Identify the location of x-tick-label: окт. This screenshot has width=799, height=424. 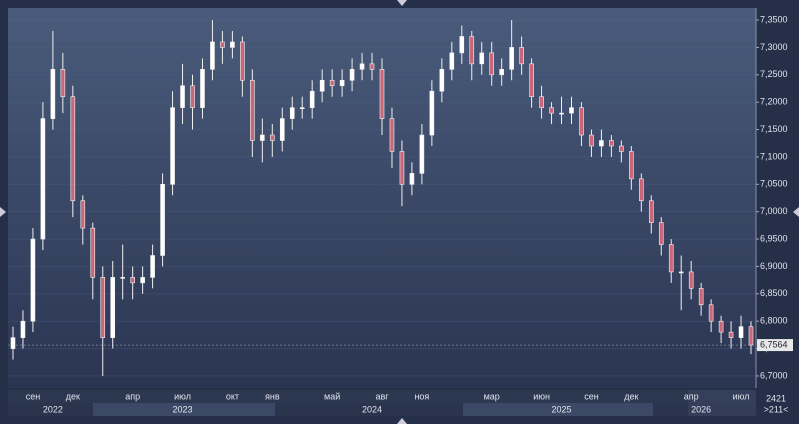
(232, 396).